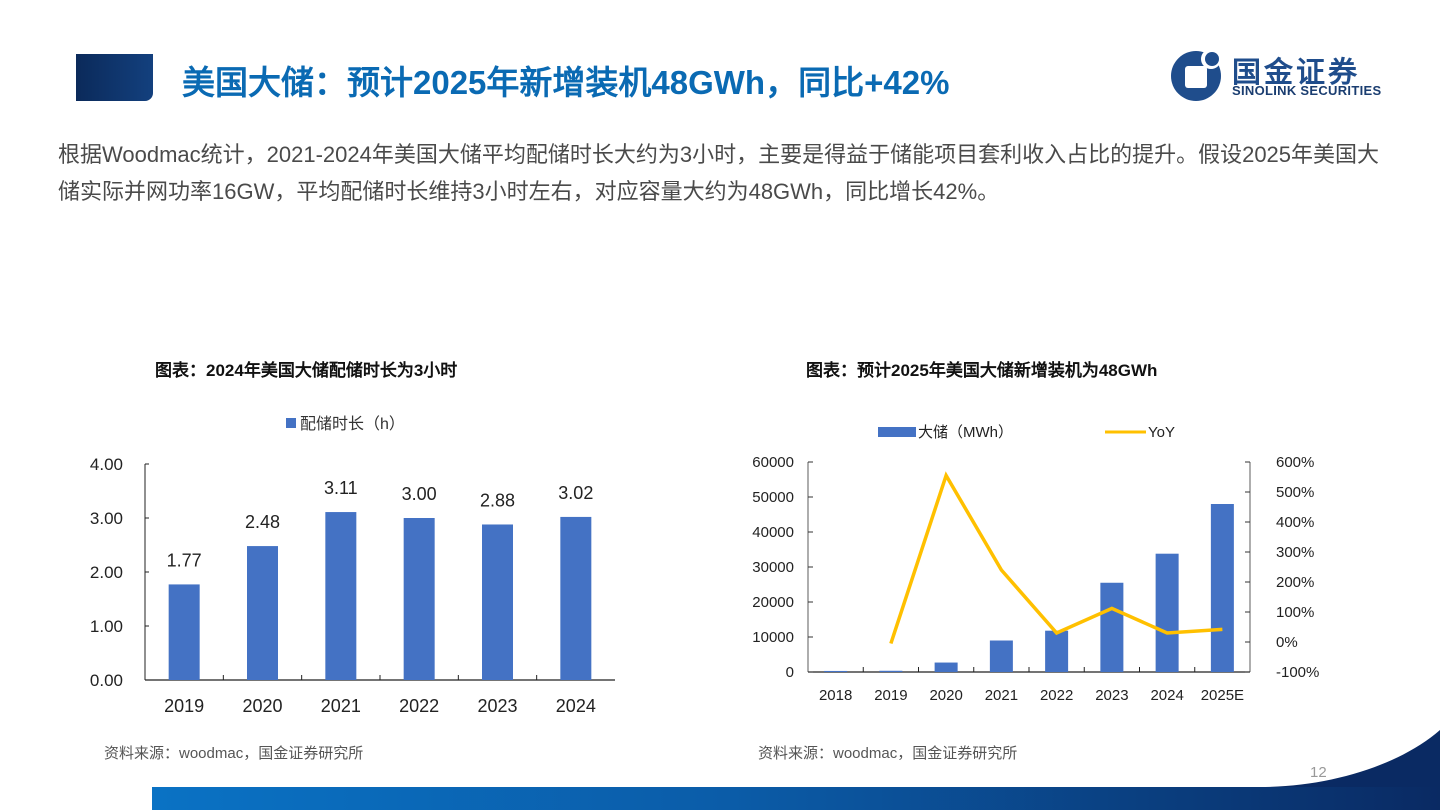 The height and width of the screenshot is (810, 1440). I want to click on right-y-tick-label: 400%, so click(1295, 522).